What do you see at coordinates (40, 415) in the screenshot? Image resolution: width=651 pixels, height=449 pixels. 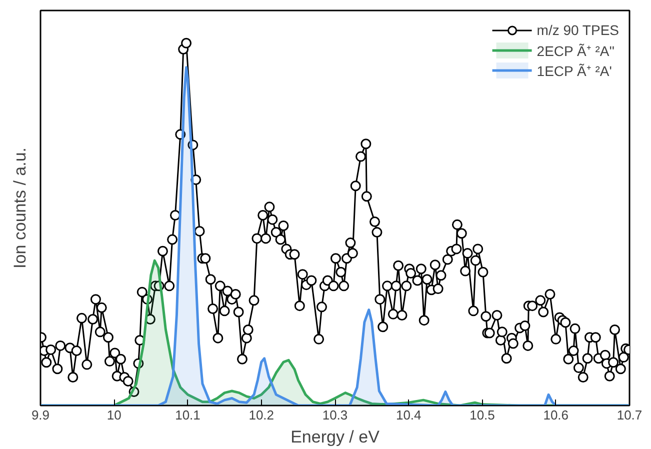 I see `x-tick-label: 9.9` at bounding box center [40, 415].